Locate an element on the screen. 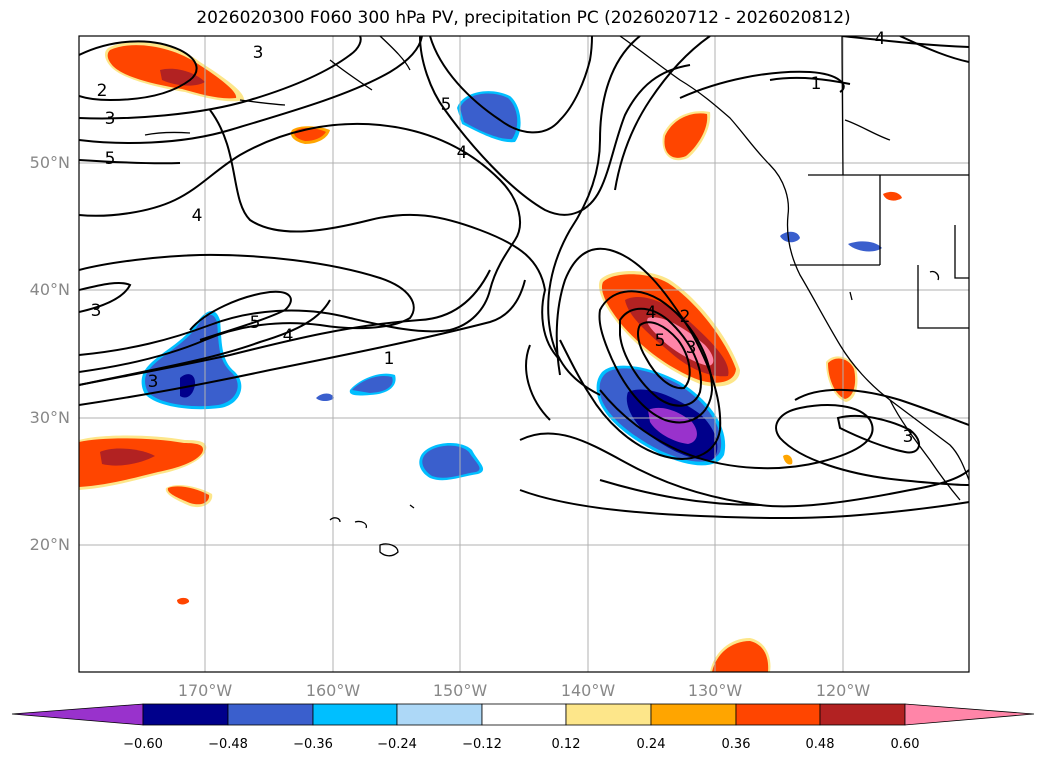  colorbar is located at coordinates (523, 714).